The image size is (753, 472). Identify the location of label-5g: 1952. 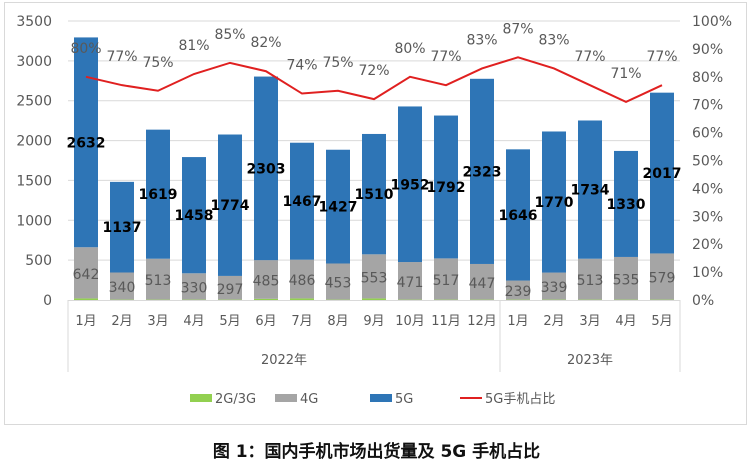
(410, 185).